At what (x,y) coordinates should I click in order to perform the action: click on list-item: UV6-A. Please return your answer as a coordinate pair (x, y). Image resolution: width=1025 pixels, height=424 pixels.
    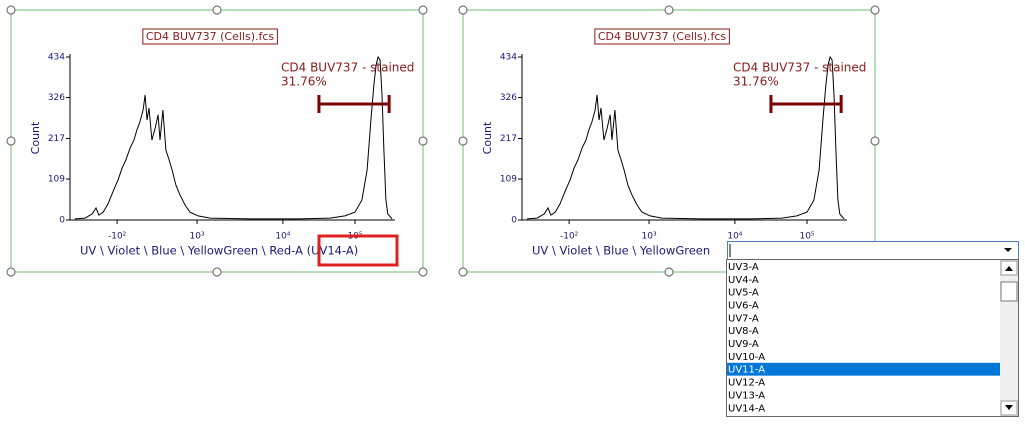
    Looking at the image, I should click on (743, 305).